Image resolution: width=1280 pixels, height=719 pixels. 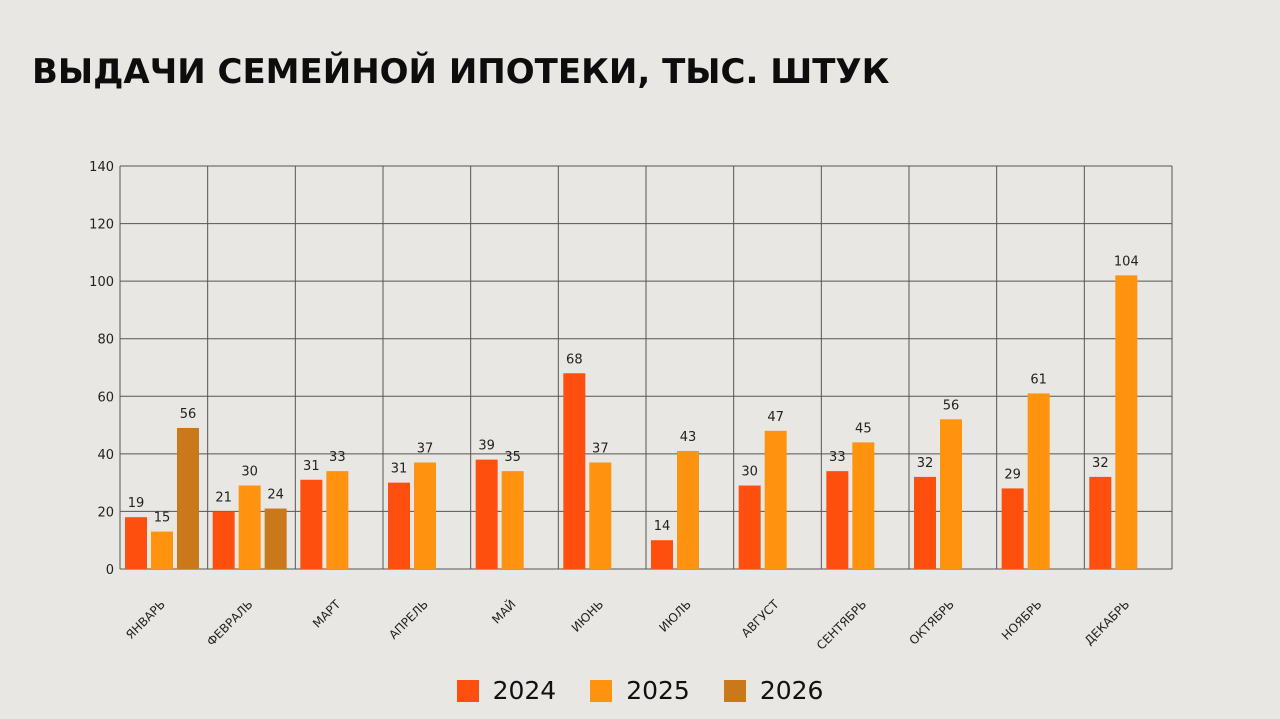 I want to click on legend-item-2024: 2024, so click(x=506, y=690).